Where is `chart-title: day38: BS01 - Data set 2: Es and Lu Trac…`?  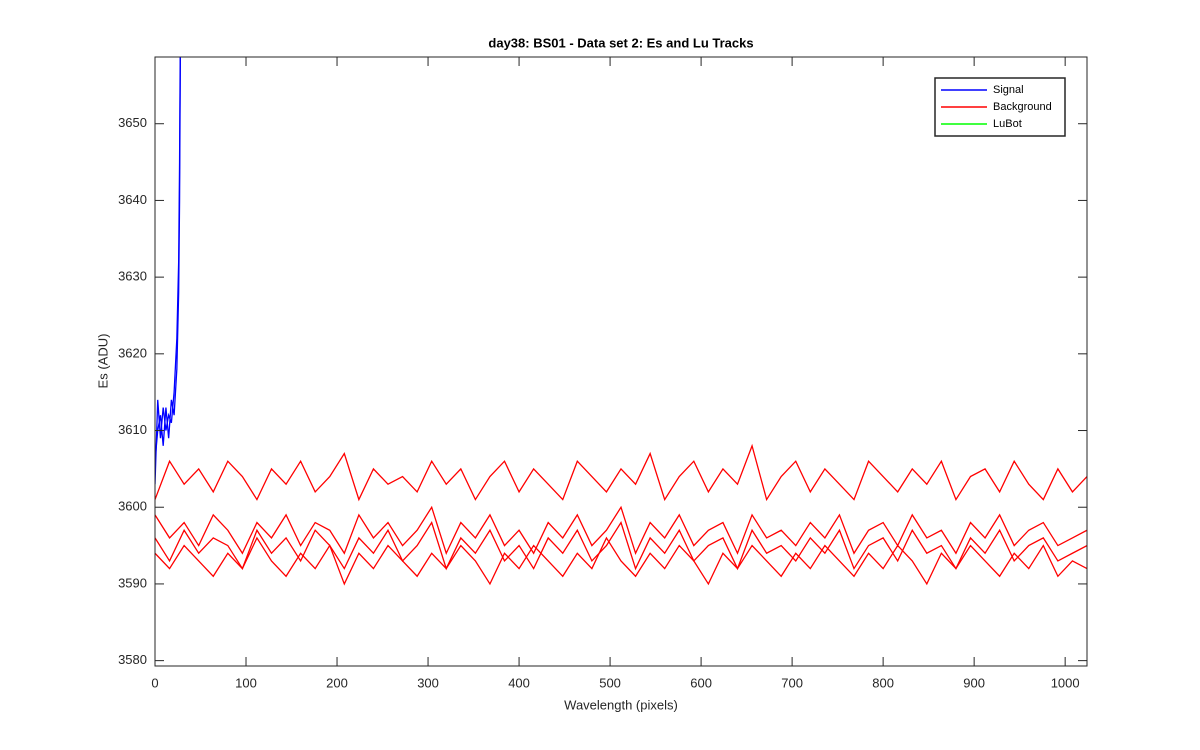
chart-title: day38: BS01 - Data set 2: Es and Lu Trac… is located at coordinates (620, 42).